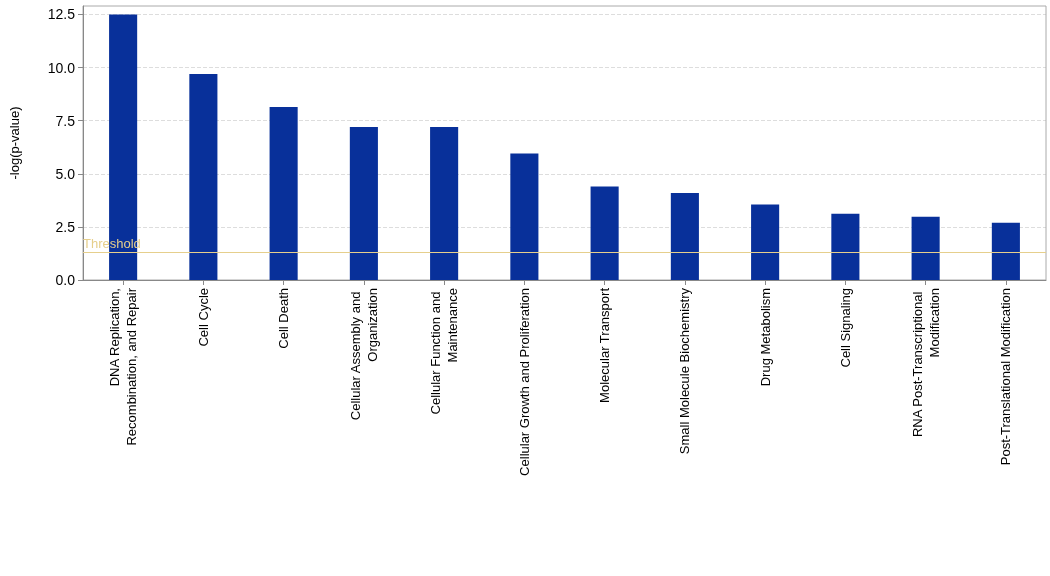  What do you see at coordinates (524, 382) in the screenshot?
I see `x-tick-label: Cellular Growth and Proliferation` at bounding box center [524, 382].